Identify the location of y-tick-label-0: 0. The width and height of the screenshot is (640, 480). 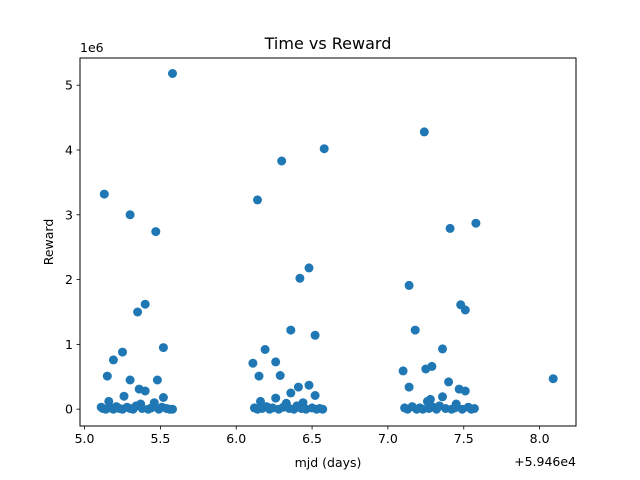
(69, 409).